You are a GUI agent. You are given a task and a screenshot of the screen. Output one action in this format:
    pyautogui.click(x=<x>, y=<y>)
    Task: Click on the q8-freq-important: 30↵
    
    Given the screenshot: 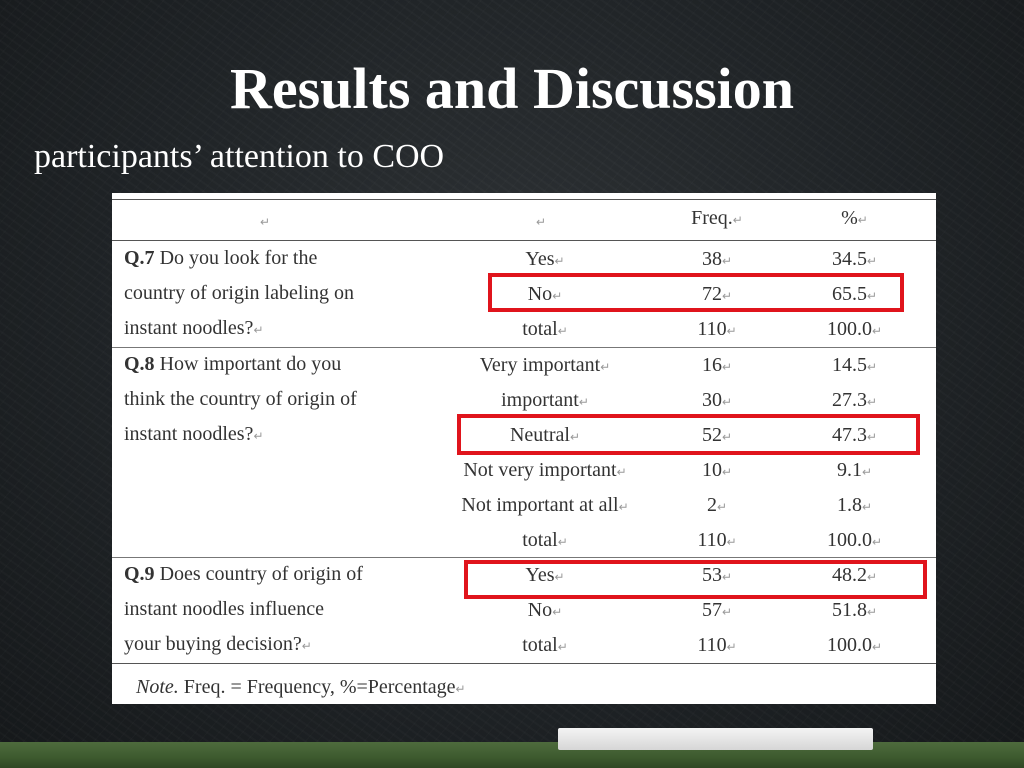 What is the action you would take?
    pyautogui.click(x=717, y=400)
    